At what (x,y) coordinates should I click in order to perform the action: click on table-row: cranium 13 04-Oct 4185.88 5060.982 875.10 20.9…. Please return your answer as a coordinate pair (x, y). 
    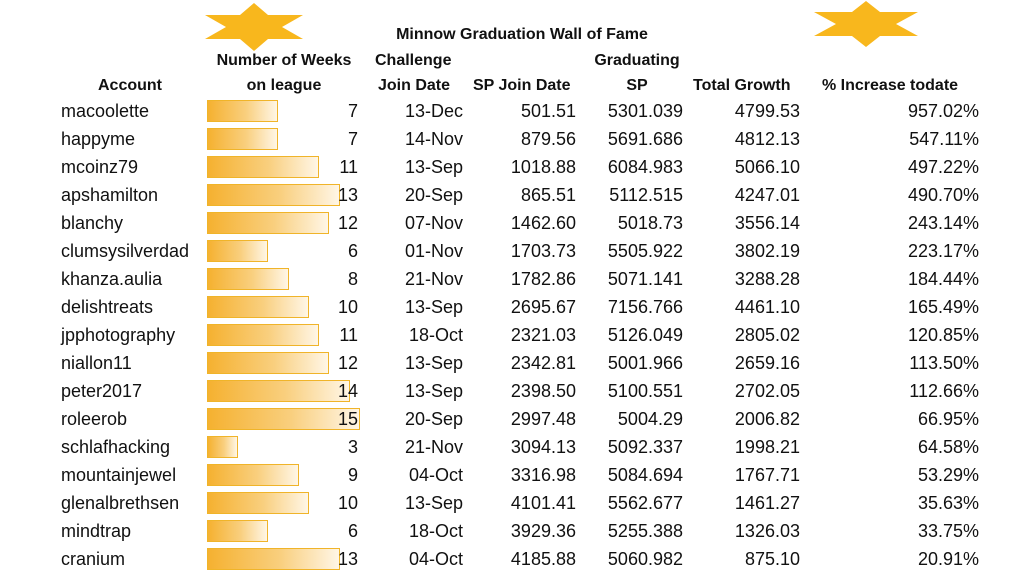
    Looking at the image, I should click on (515, 559).